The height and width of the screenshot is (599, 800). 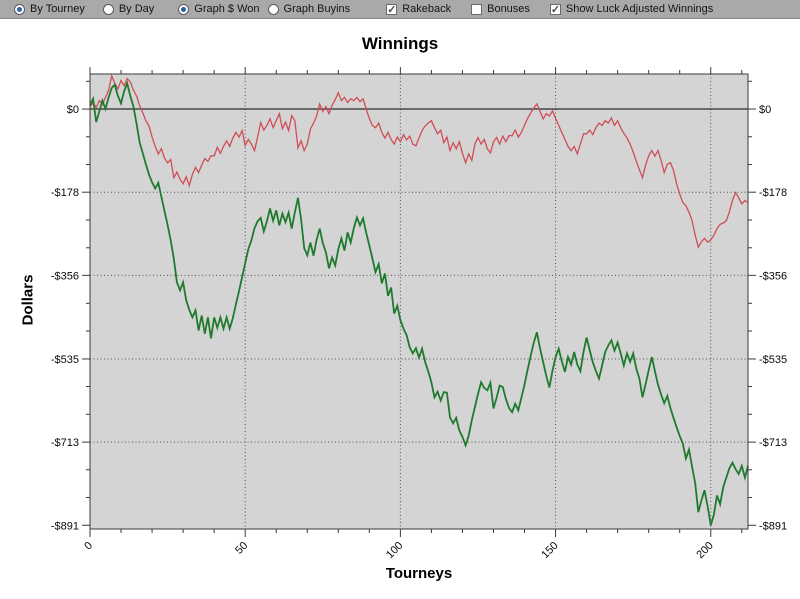 What do you see at coordinates (639, 9) in the screenshot?
I see `checkbox-show-luck-adjusted-label: Show Luck Adjusted Winnings` at bounding box center [639, 9].